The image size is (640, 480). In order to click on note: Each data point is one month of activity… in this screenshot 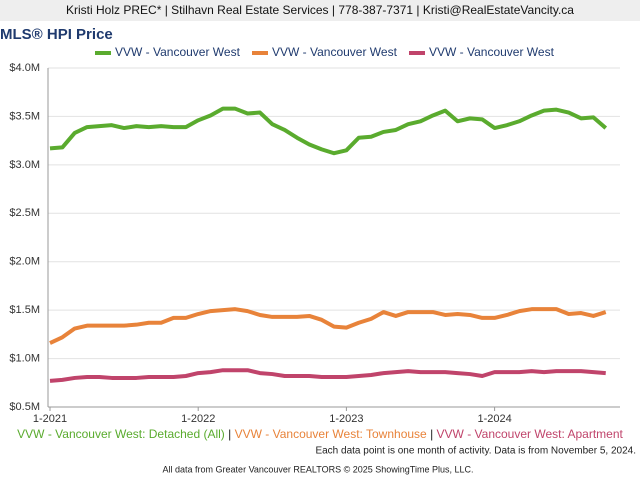, I will do `click(475, 451)`.